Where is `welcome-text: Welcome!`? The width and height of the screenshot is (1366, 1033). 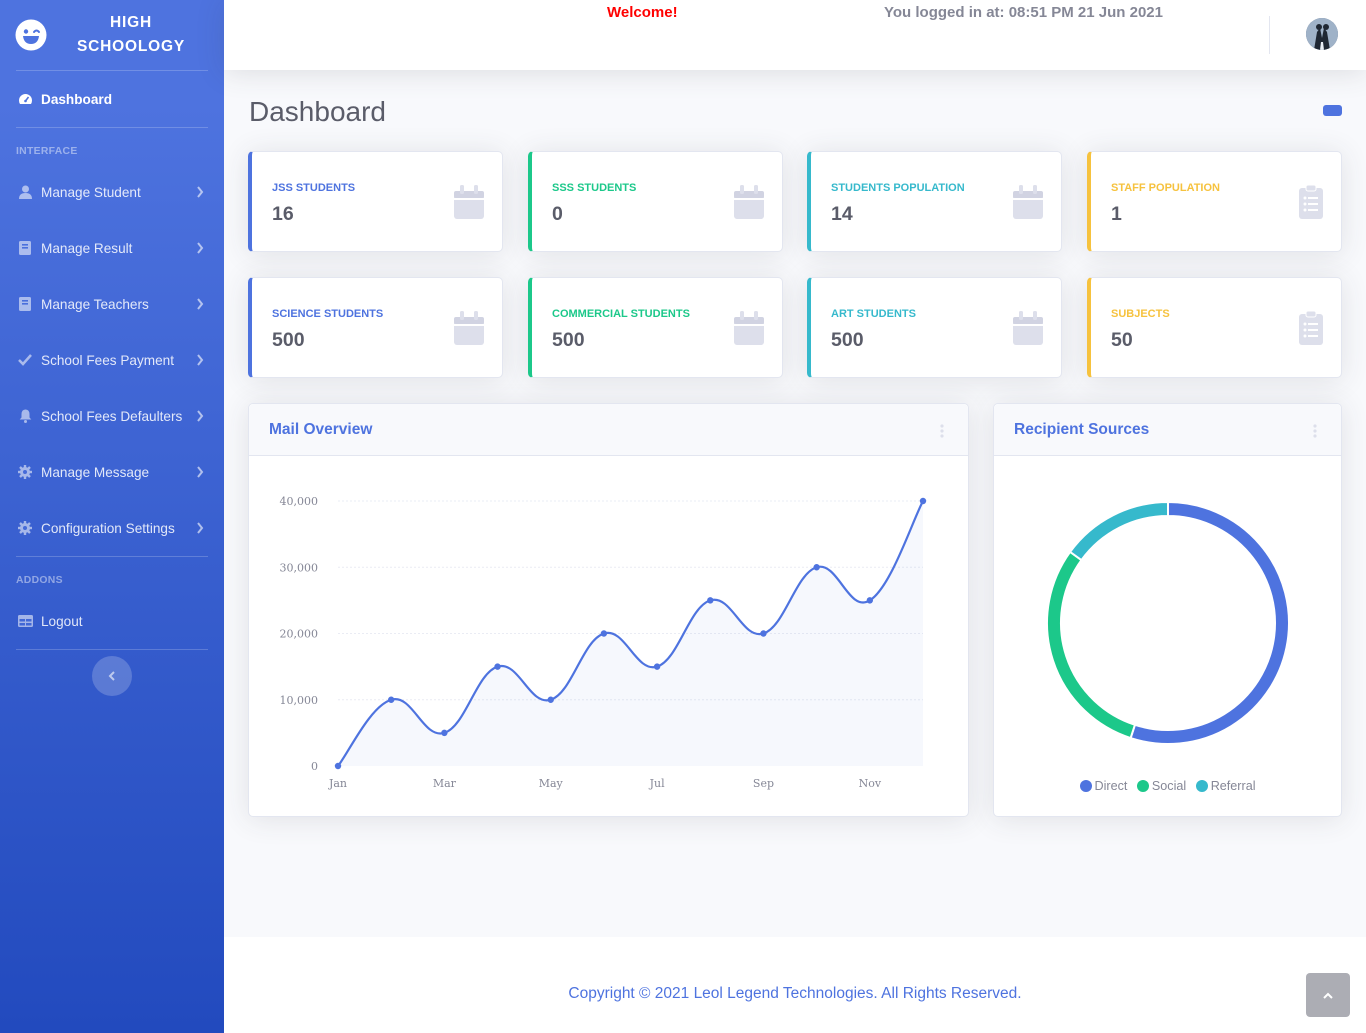
welcome-text: Welcome! is located at coordinates (642, 12).